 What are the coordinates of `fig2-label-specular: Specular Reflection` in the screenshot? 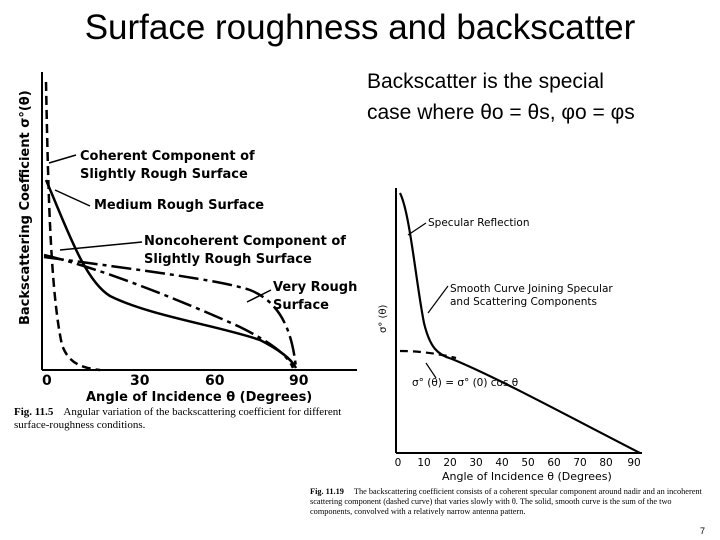 It's located at (478, 223).